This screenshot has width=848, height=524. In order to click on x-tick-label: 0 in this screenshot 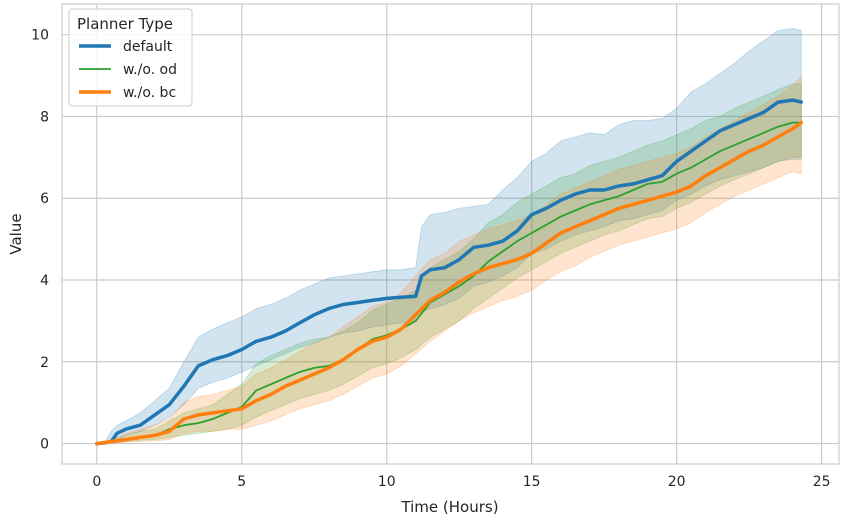, I will do `click(96, 482)`.